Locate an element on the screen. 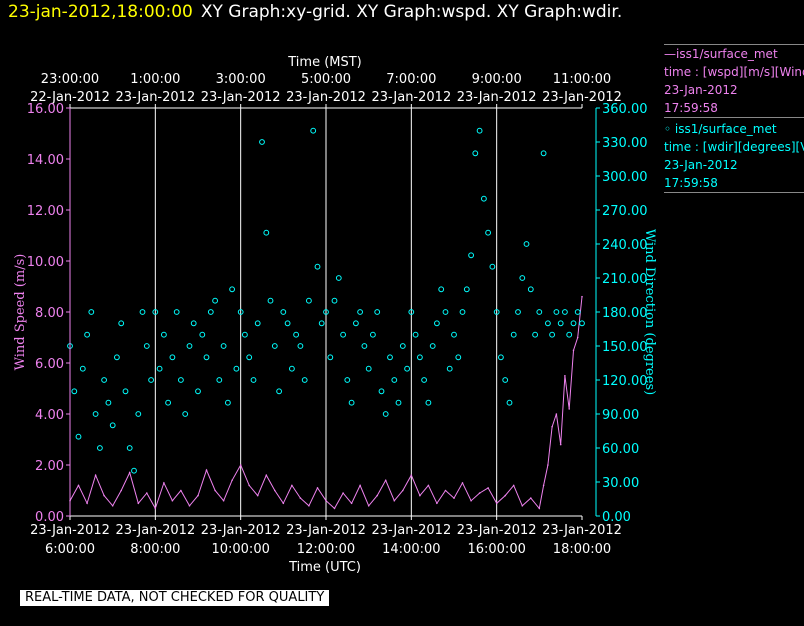 Image resolution: width=804 pixels, height=626 pixels. right-tick-label: 300.00 is located at coordinates (625, 177).